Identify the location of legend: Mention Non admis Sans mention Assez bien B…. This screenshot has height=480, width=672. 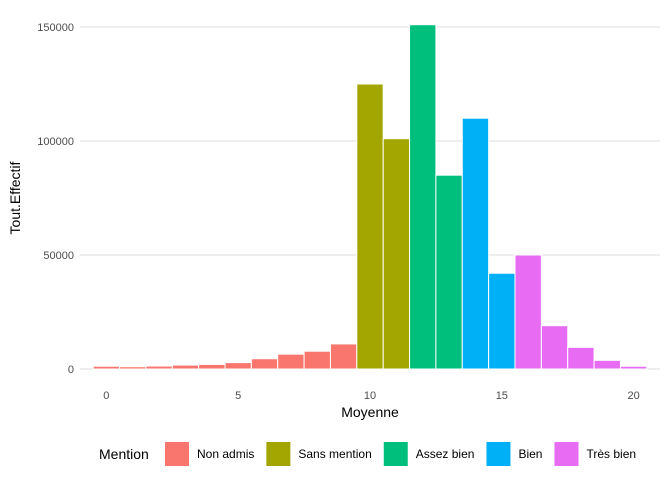
(367, 454).